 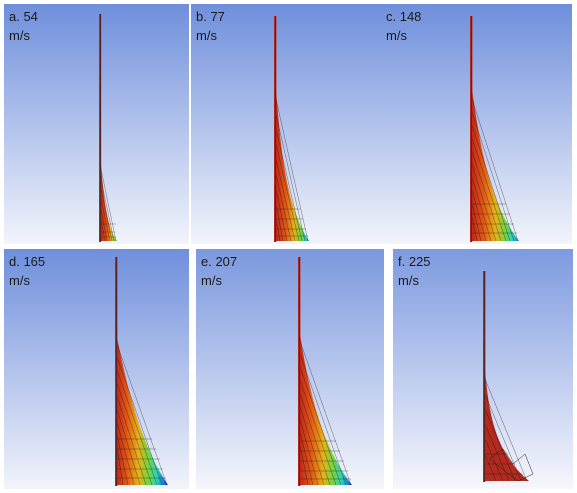 I want to click on speed-label: a. 54 m/s, so click(x=23, y=26).